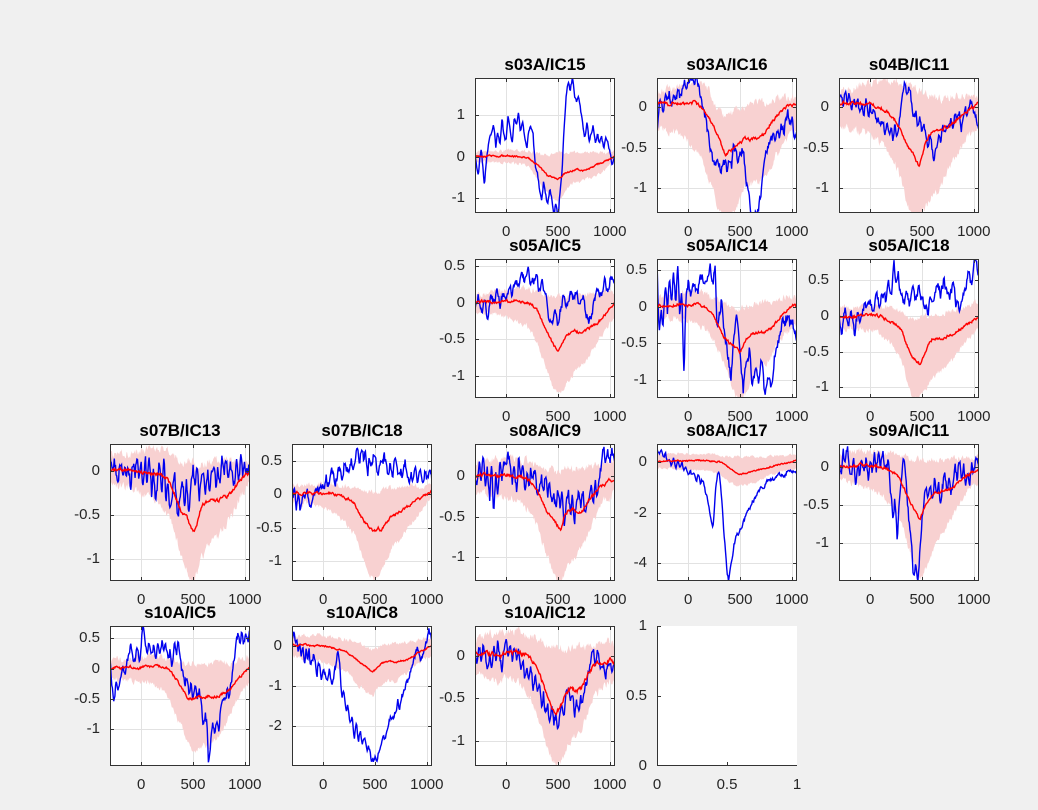  I want to click on subplot-s10A-IC12, so click(545, 696).